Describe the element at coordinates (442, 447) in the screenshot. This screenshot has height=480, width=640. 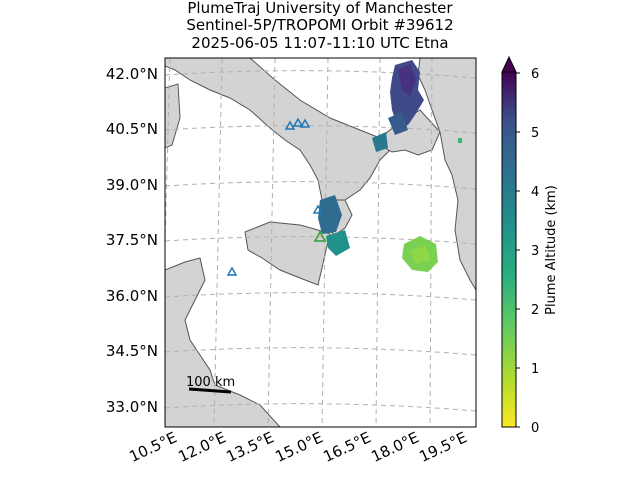
I see `lon-label: 19.5°E` at that location.